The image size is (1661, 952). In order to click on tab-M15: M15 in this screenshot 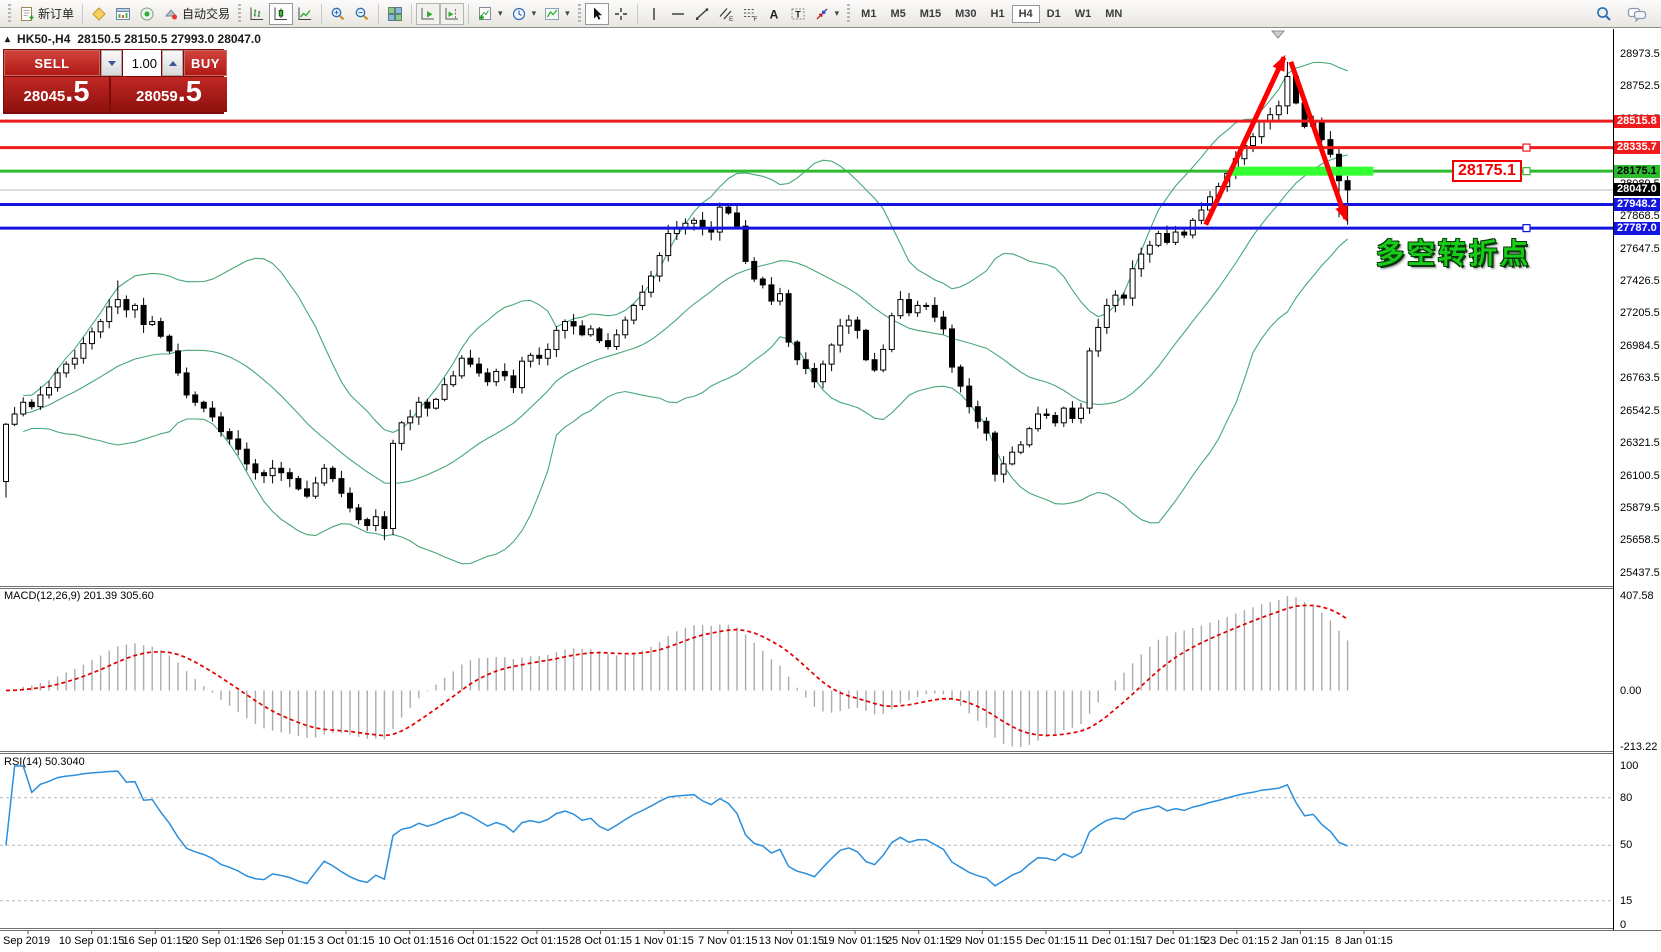, I will do `click(930, 14)`.